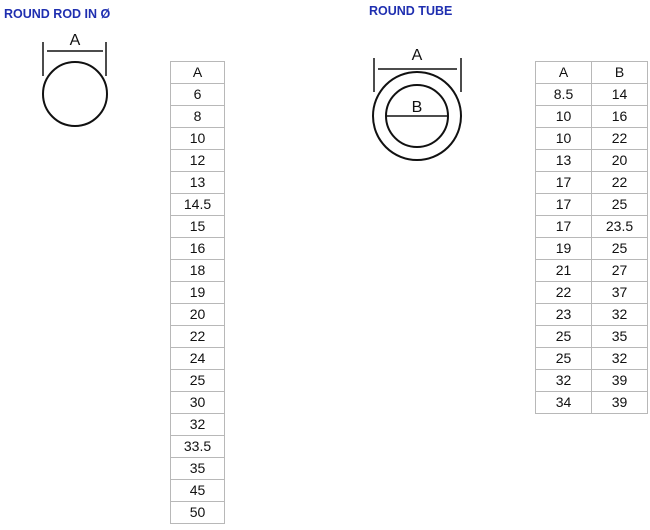  I want to click on table-cell: 23, so click(563, 314).